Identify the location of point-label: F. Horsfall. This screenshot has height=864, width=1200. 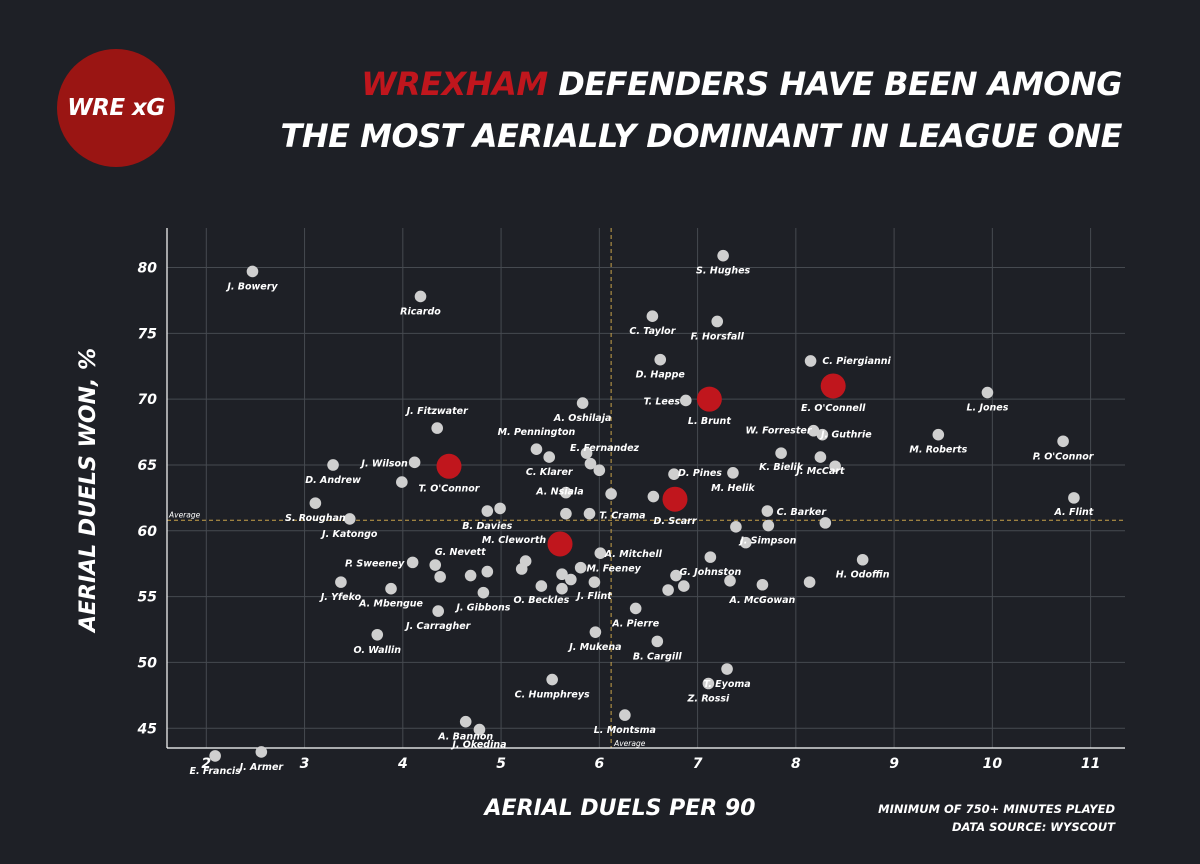
(718, 336).